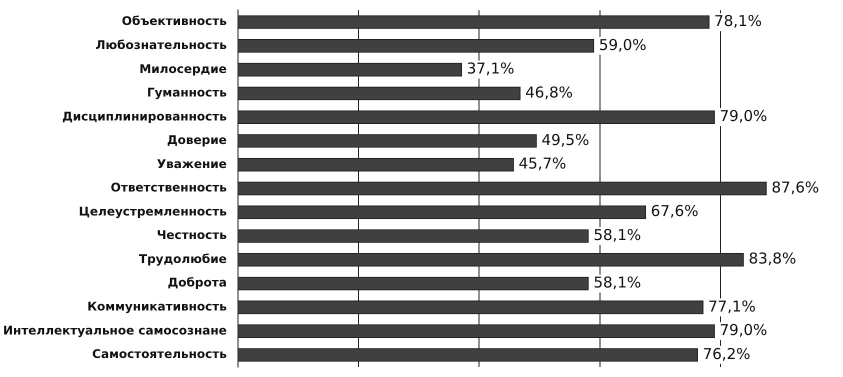 This screenshot has height=377, width=843. I want to click on data-label: 59,0%, so click(622, 45).